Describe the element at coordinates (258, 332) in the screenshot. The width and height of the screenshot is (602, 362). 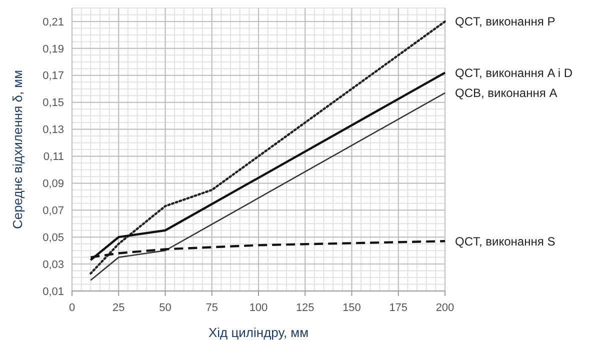
I see `x-axis-title: Хід циліндру, мм` at that location.